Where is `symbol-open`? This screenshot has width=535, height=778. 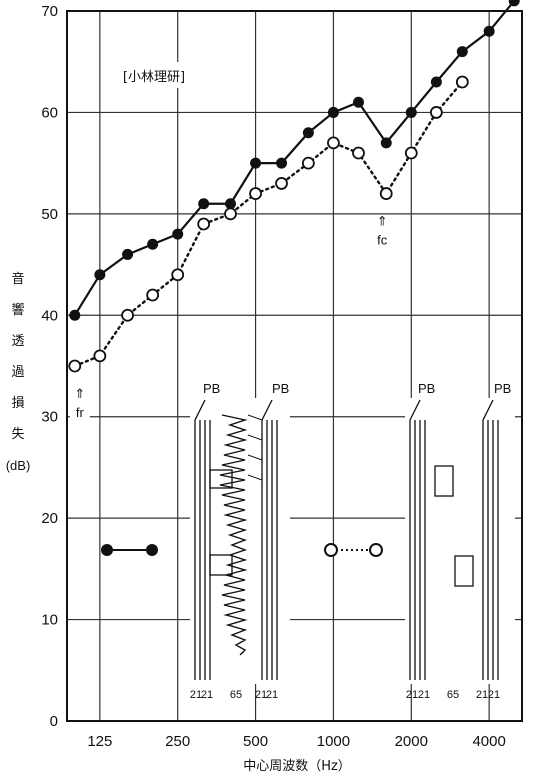 symbol-open is located at coordinates (353, 550).